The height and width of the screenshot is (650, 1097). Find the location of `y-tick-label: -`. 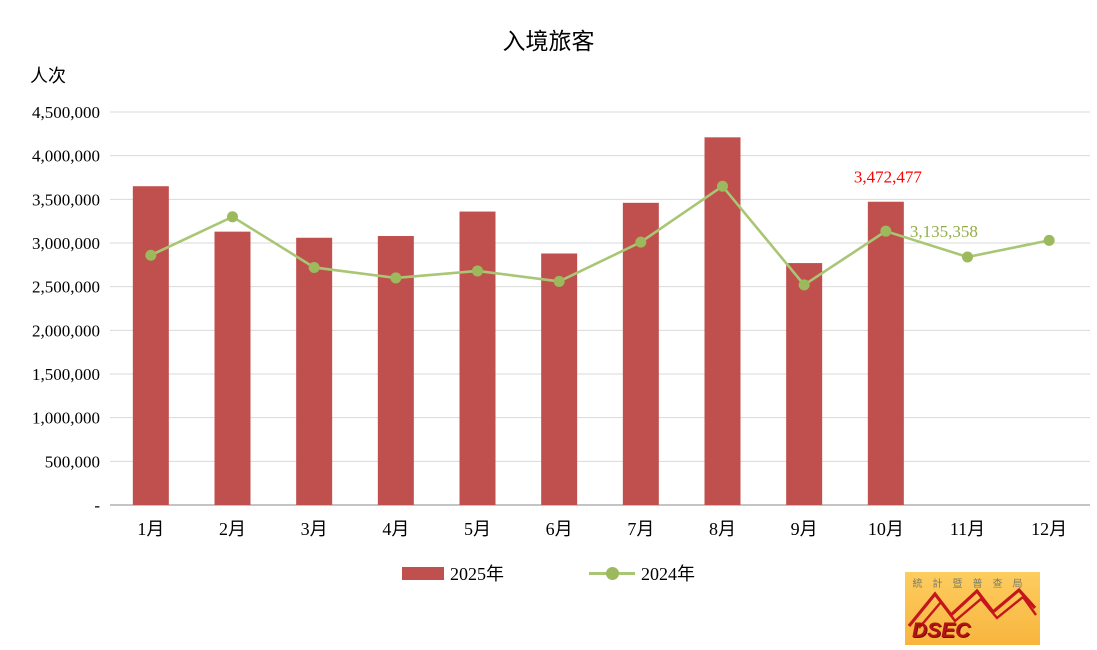

y-tick-label: - is located at coordinates (97, 505).